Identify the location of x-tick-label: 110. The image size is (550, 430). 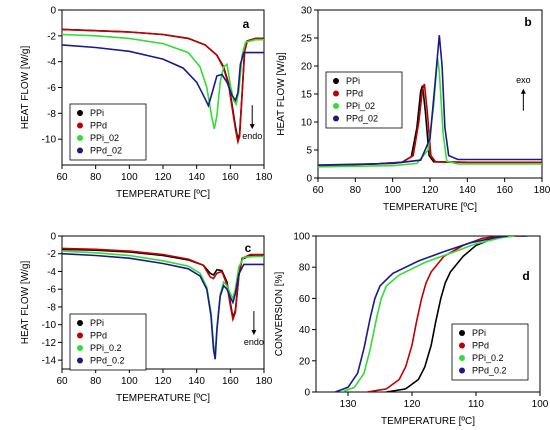
(476, 404).